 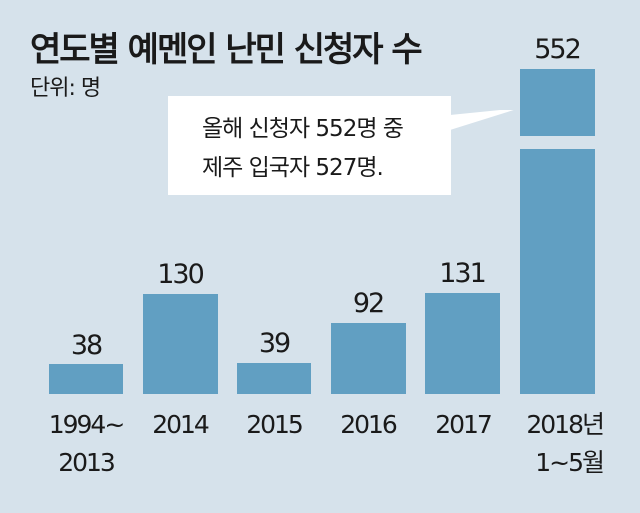 What do you see at coordinates (557, 231) in the screenshot?
I see `bar-2018` at bounding box center [557, 231].